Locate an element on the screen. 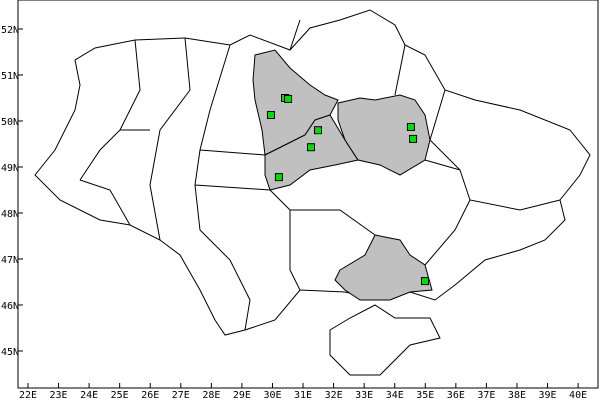  x-tick-label: 24E is located at coordinates (89, 395).